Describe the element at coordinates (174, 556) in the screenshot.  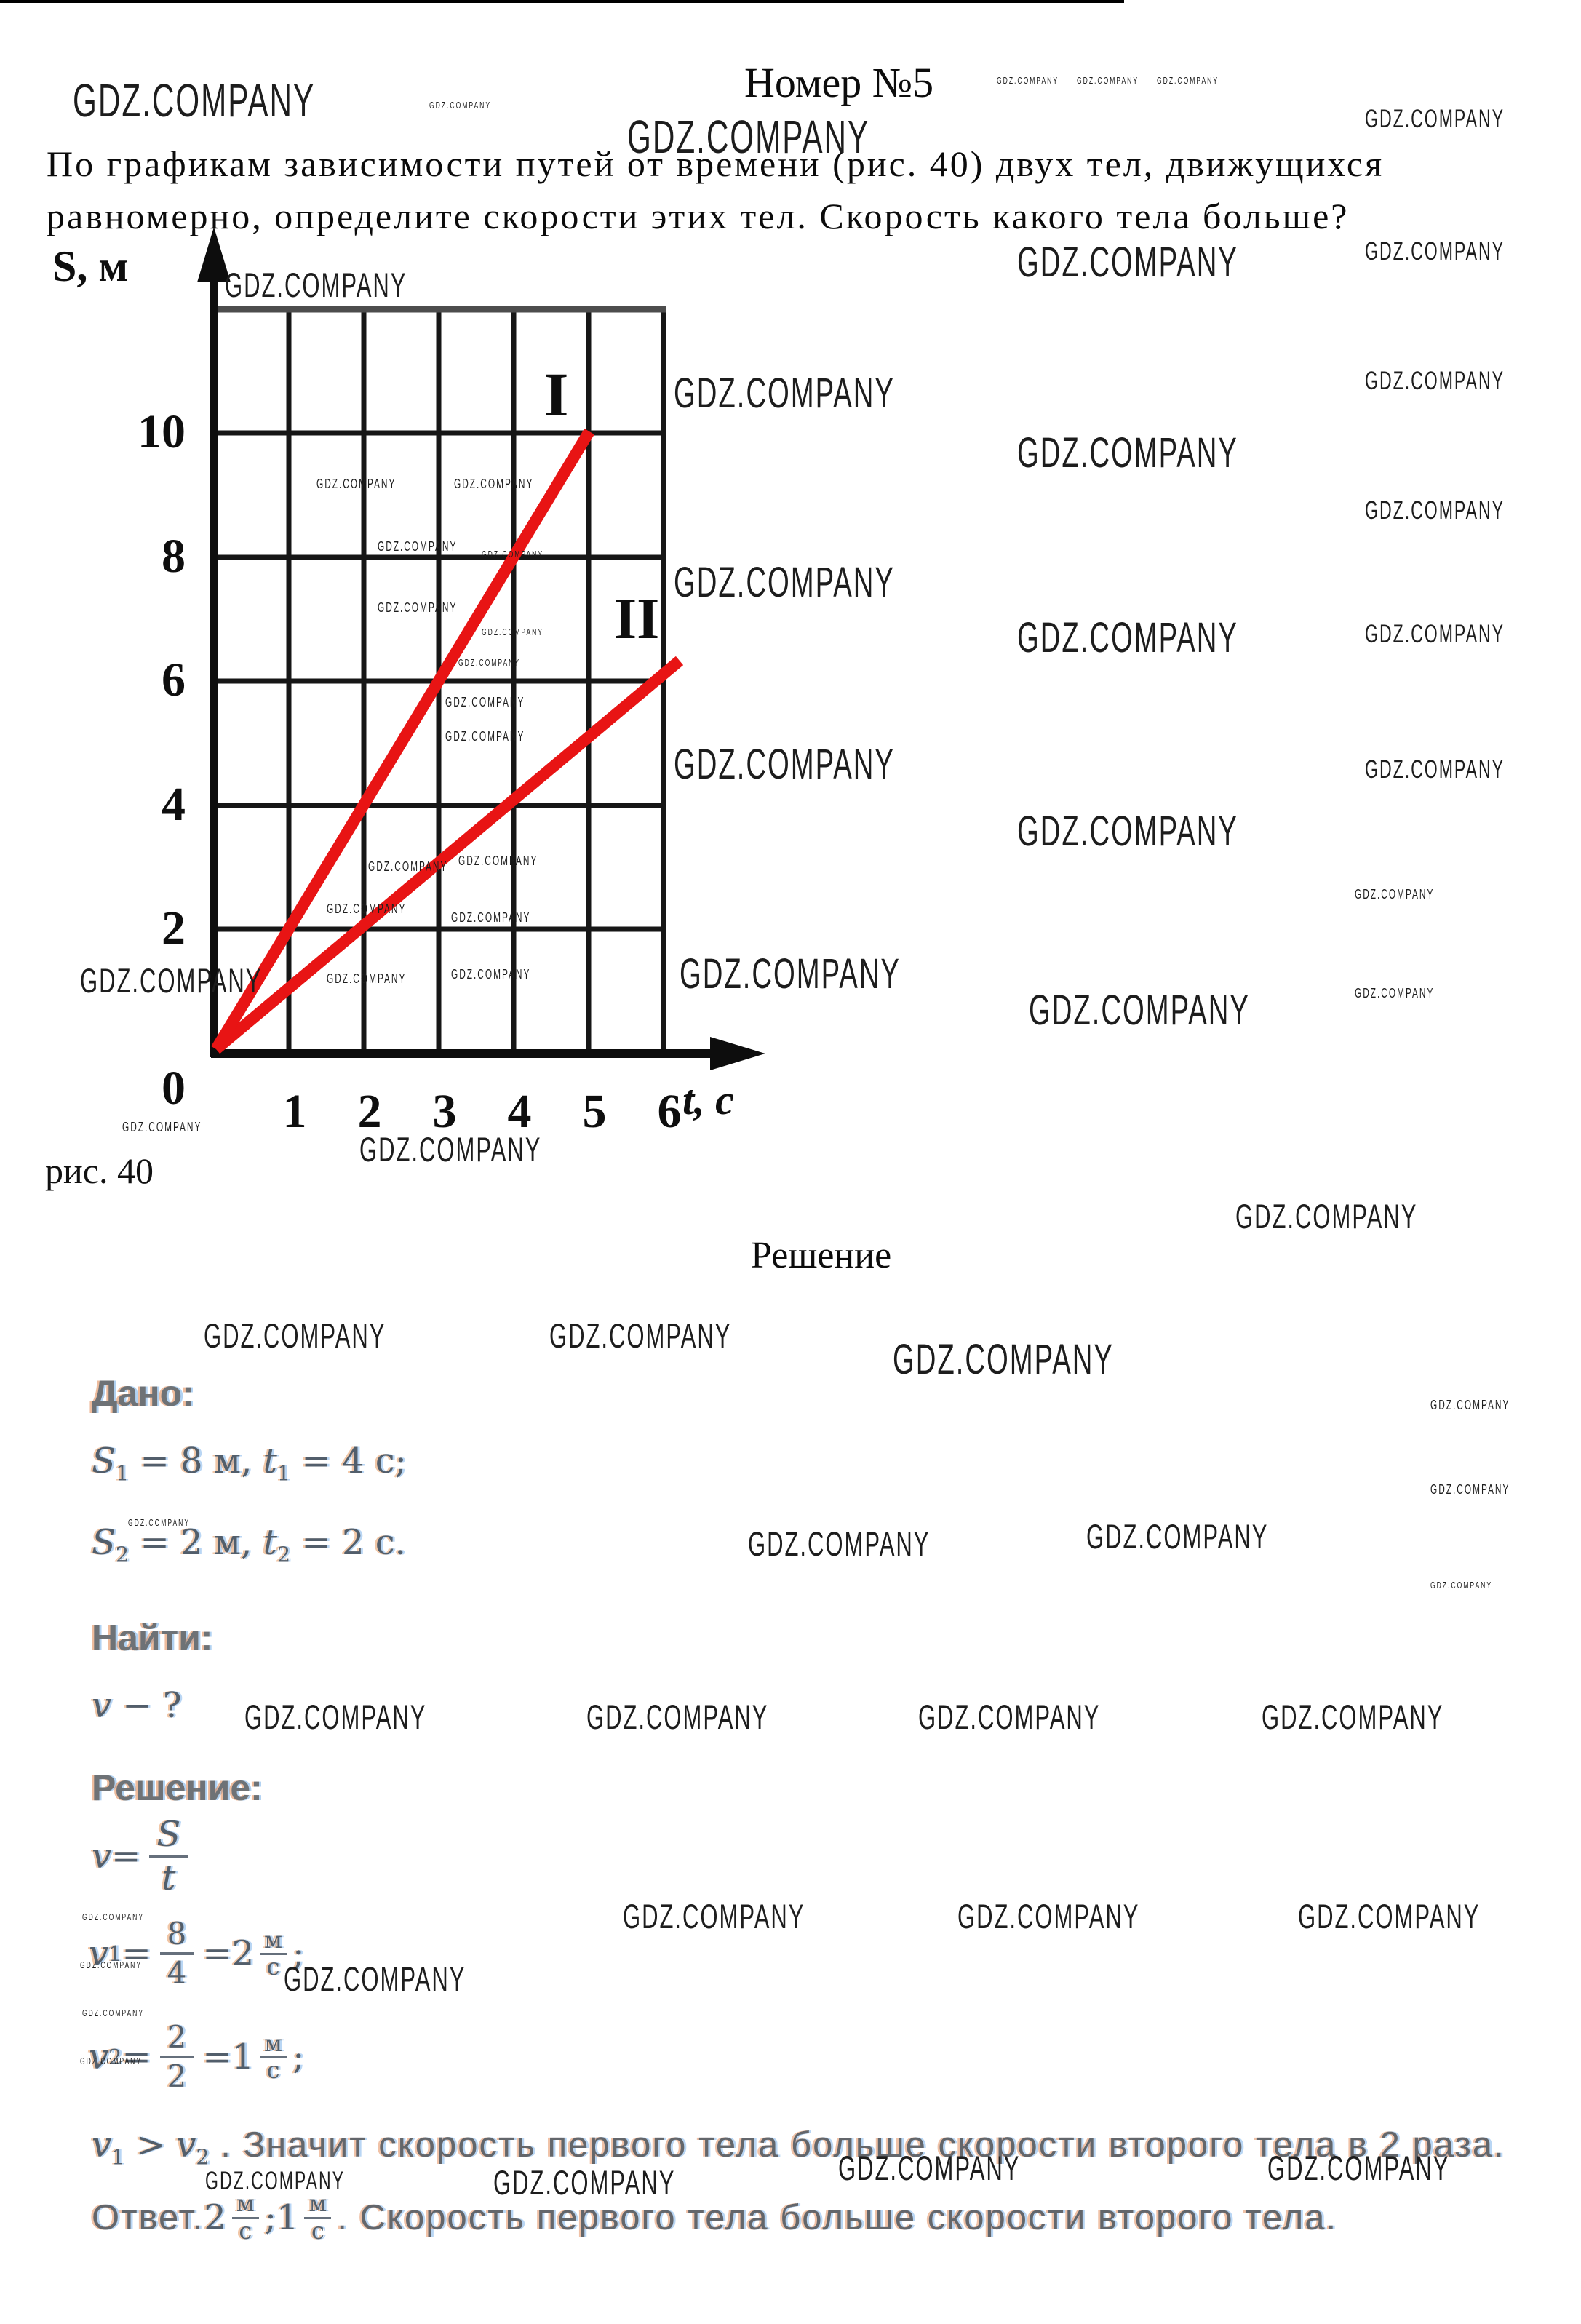
I see `y-tick-8: 8` at that location.